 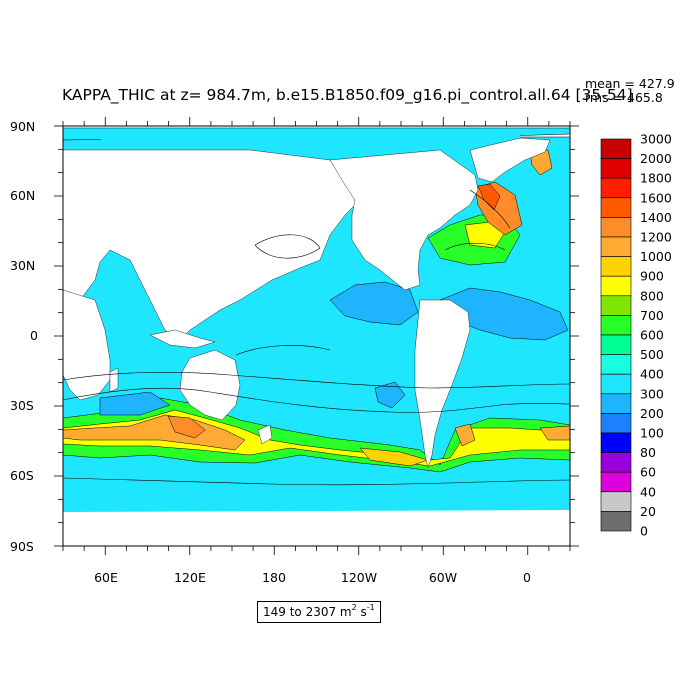 I want to click on colorbar-label: 1200, so click(x=656, y=237).